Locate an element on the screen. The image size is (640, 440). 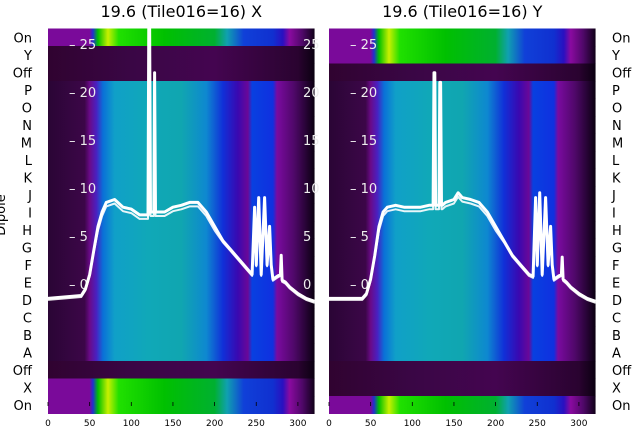
x-tick-label: 100 is located at coordinates (412, 424).